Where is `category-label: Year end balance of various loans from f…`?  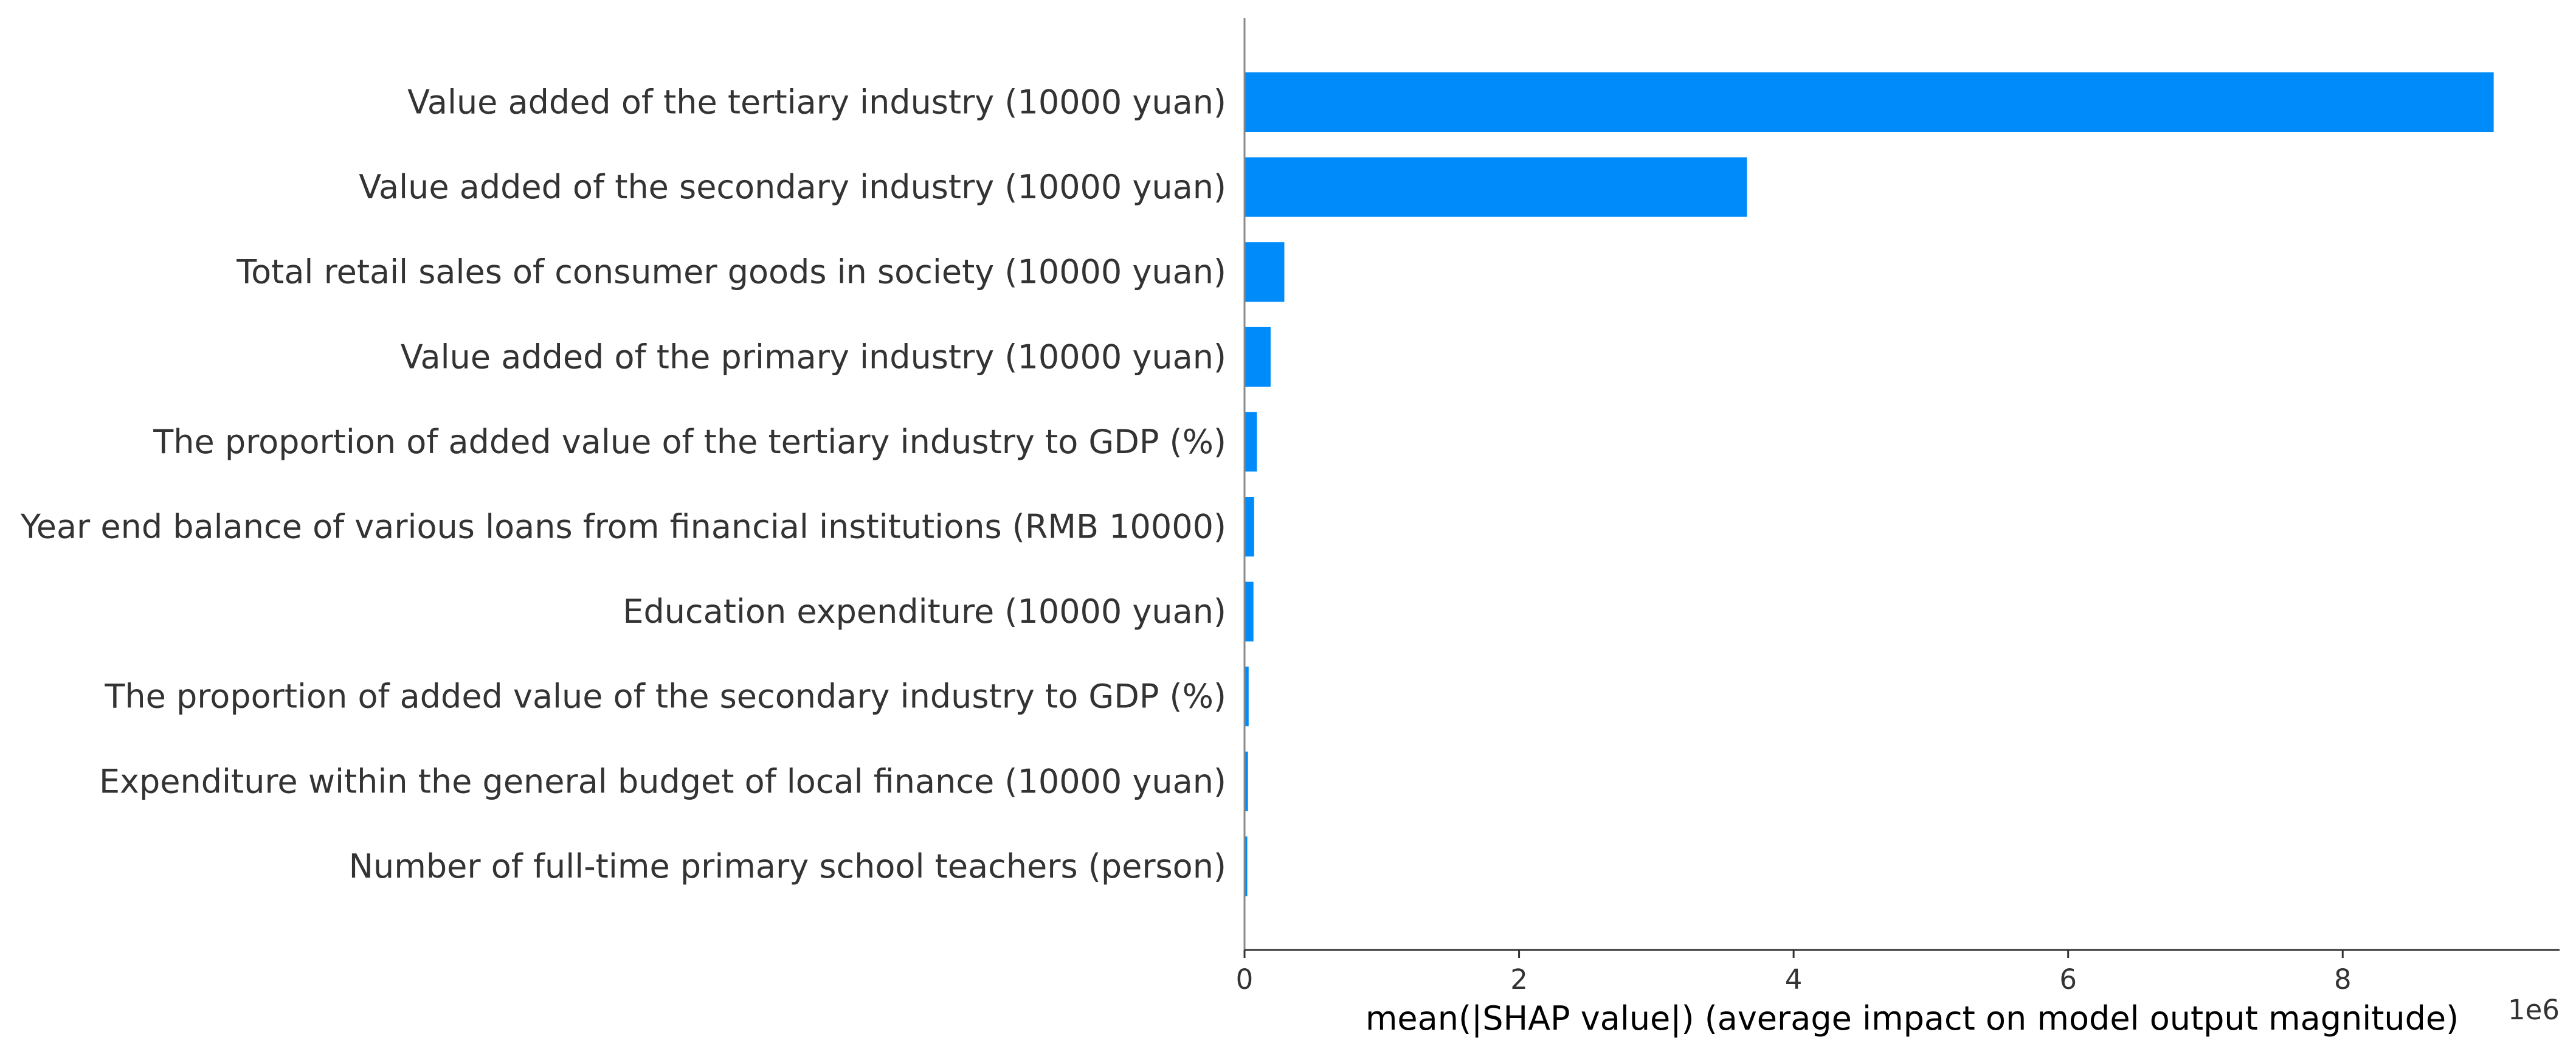 category-label: Year end balance of various loans from f… is located at coordinates (623, 527).